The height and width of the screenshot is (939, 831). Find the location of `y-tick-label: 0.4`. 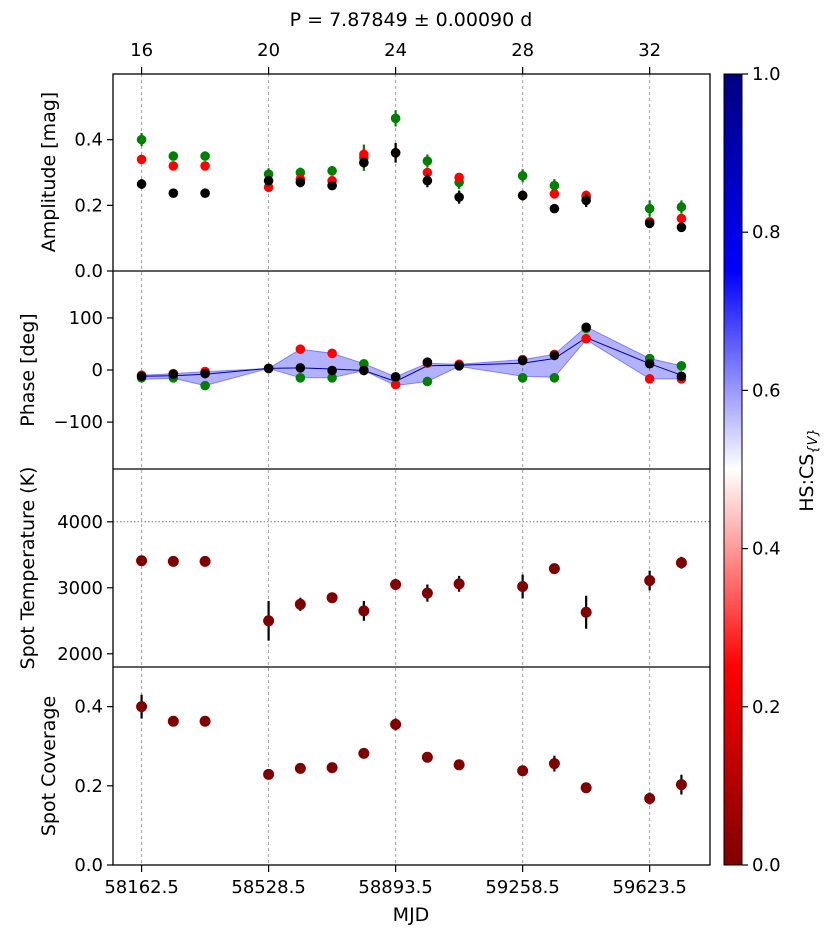

y-tick-label: 0.4 is located at coordinates (88, 707).